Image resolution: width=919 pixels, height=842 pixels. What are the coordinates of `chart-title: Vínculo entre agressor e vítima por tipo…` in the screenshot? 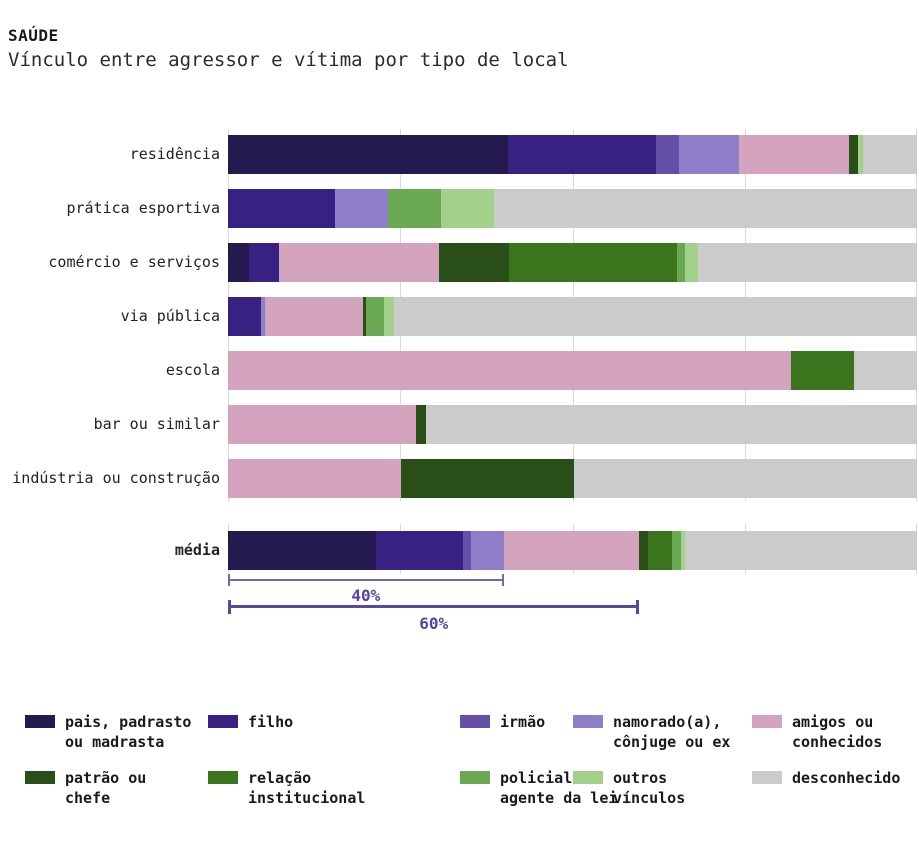 It's located at (288, 60).